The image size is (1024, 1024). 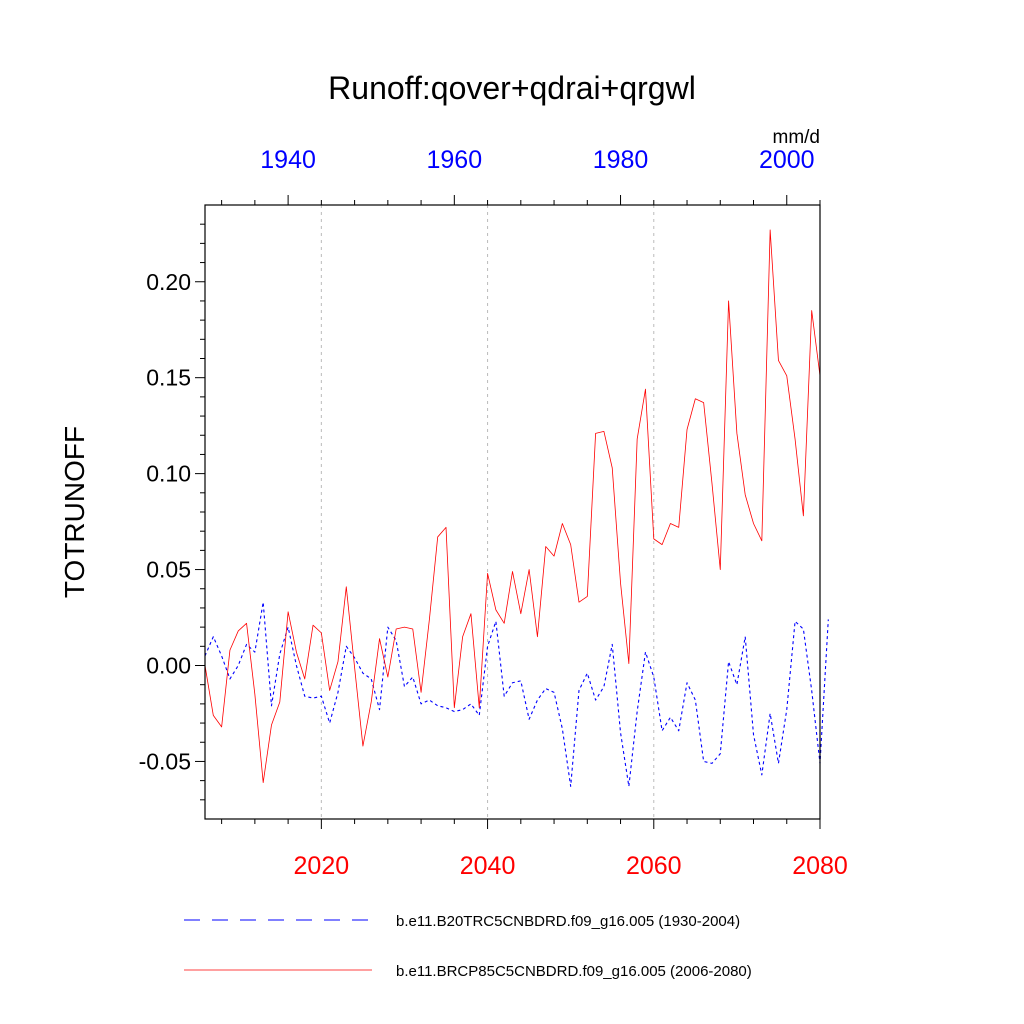 What do you see at coordinates (165, 761) in the screenshot?
I see `y-tick-label: -0.05` at bounding box center [165, 761].